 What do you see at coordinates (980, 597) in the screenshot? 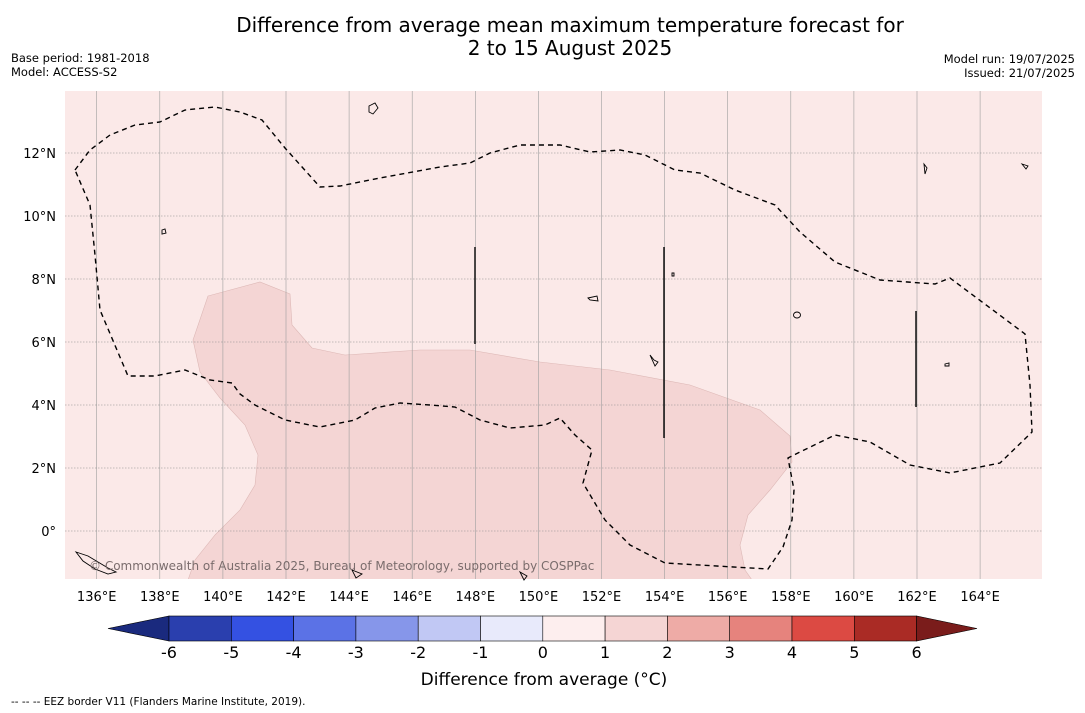
I see `x-tick-label: 164°E` at bounding box center [980, 597].